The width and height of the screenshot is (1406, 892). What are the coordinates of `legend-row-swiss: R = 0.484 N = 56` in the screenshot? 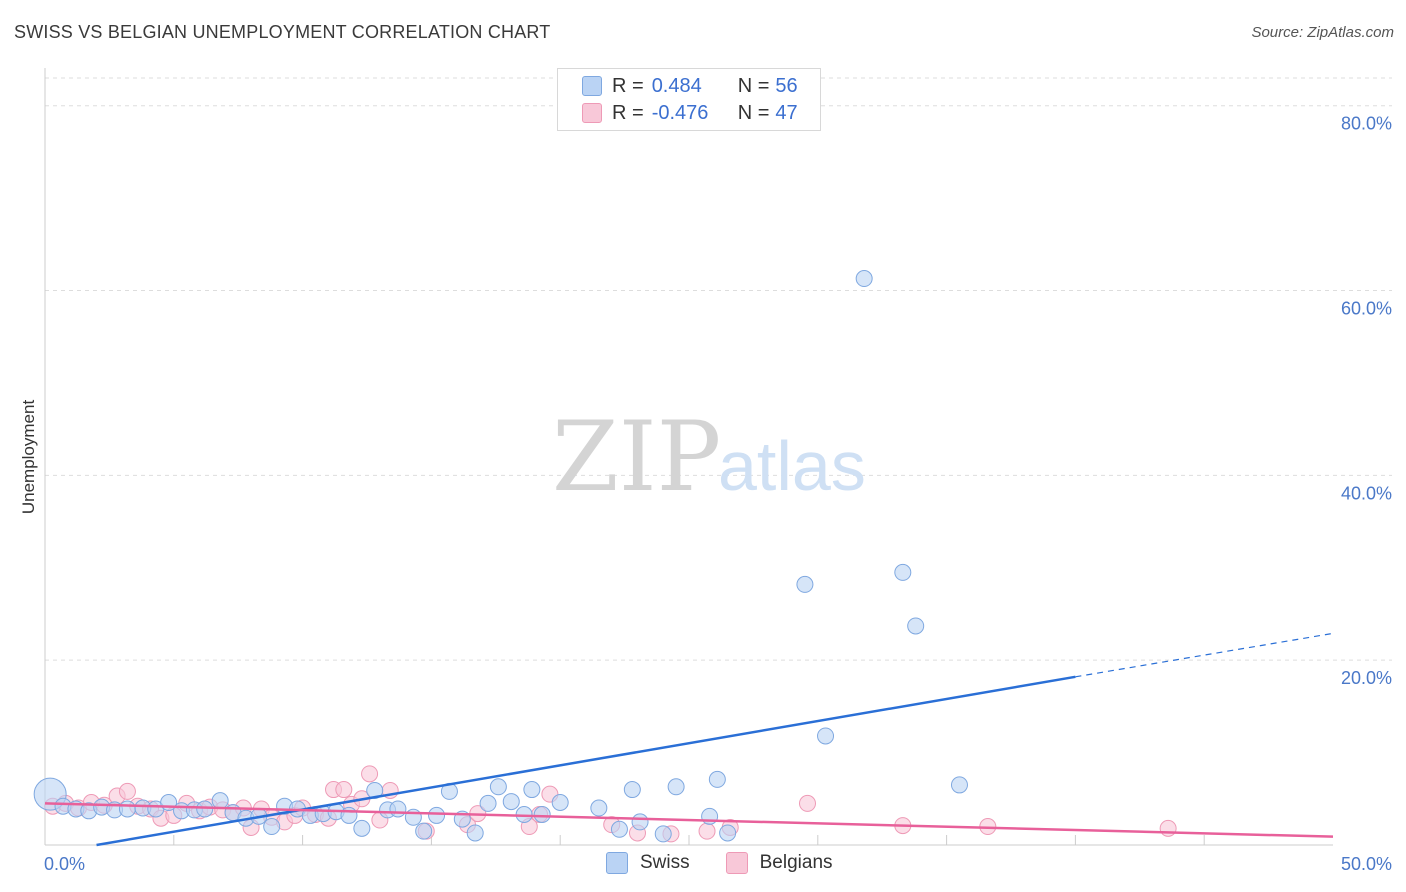 It's located at (690, 86).